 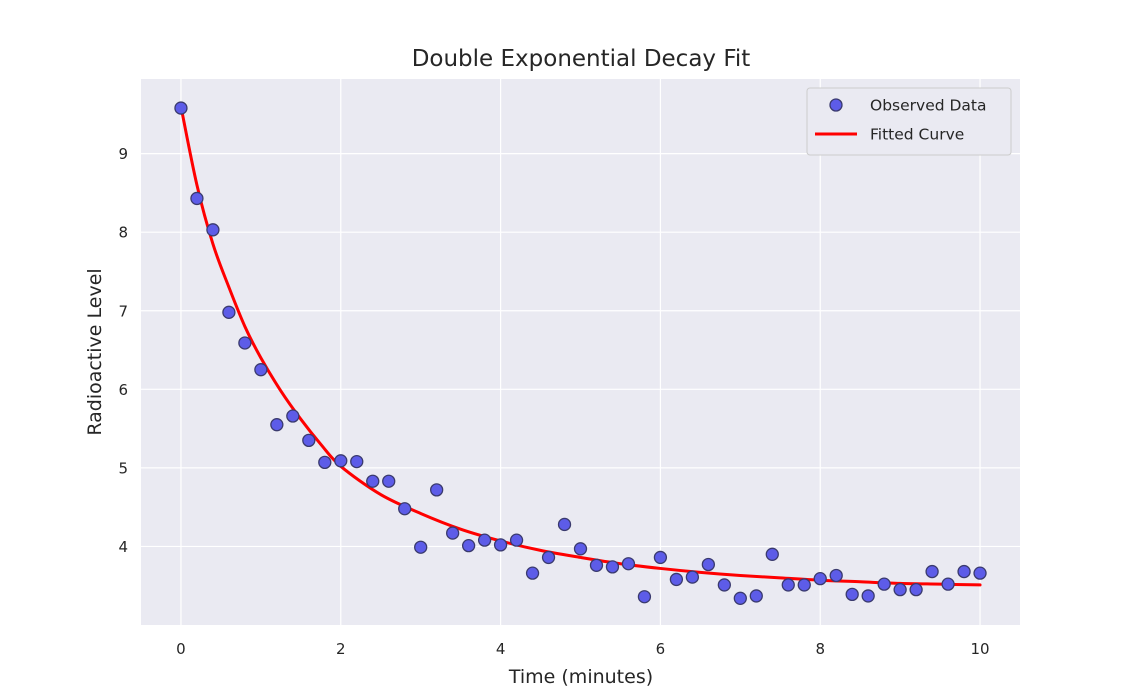 What do you see at coordinates (836, 105) in the screenshot?
I see `legend-marker-observed` at bounding box center [836, 105].